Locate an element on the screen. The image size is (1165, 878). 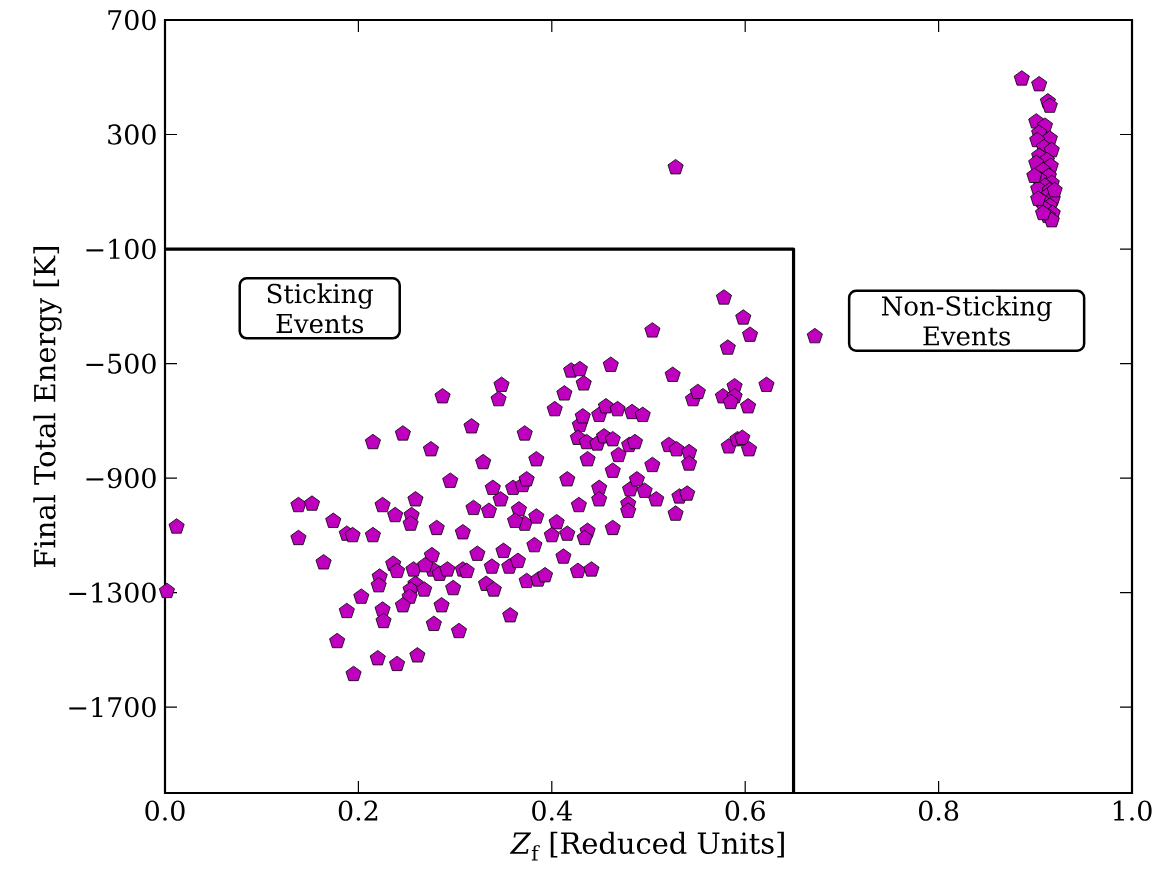
y-tick-label: 300 is located at coordinates (132, 134).